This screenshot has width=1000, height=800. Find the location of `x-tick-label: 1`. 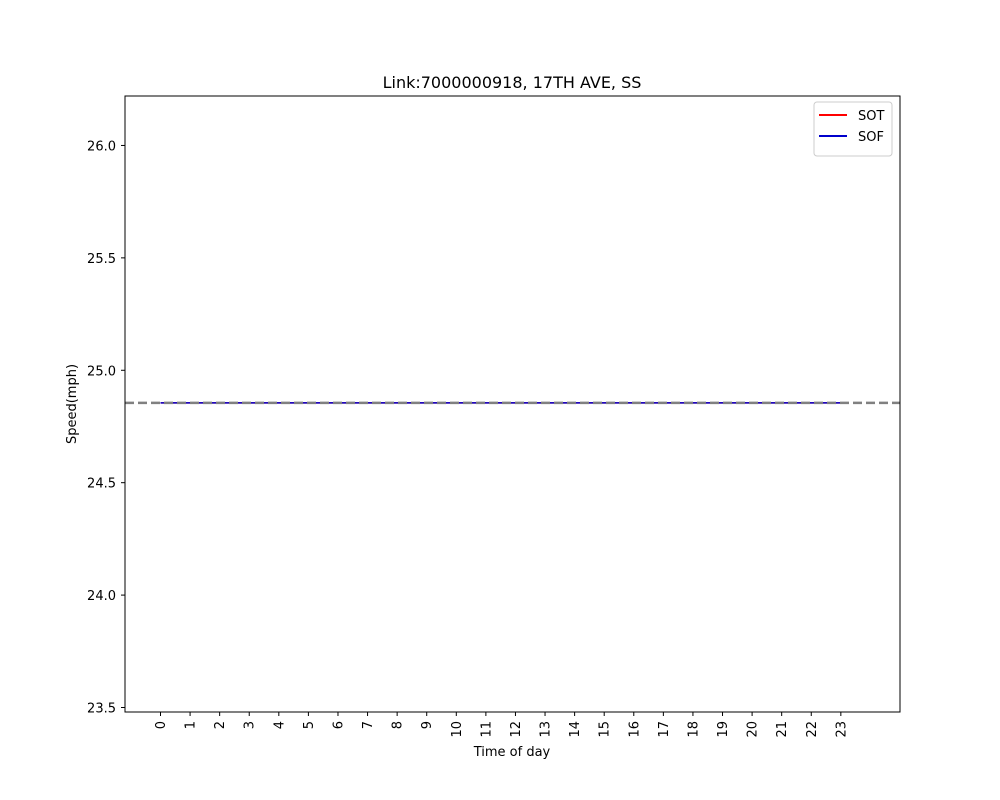

x-tick-label: 1 is located at coordinates (191, 725).